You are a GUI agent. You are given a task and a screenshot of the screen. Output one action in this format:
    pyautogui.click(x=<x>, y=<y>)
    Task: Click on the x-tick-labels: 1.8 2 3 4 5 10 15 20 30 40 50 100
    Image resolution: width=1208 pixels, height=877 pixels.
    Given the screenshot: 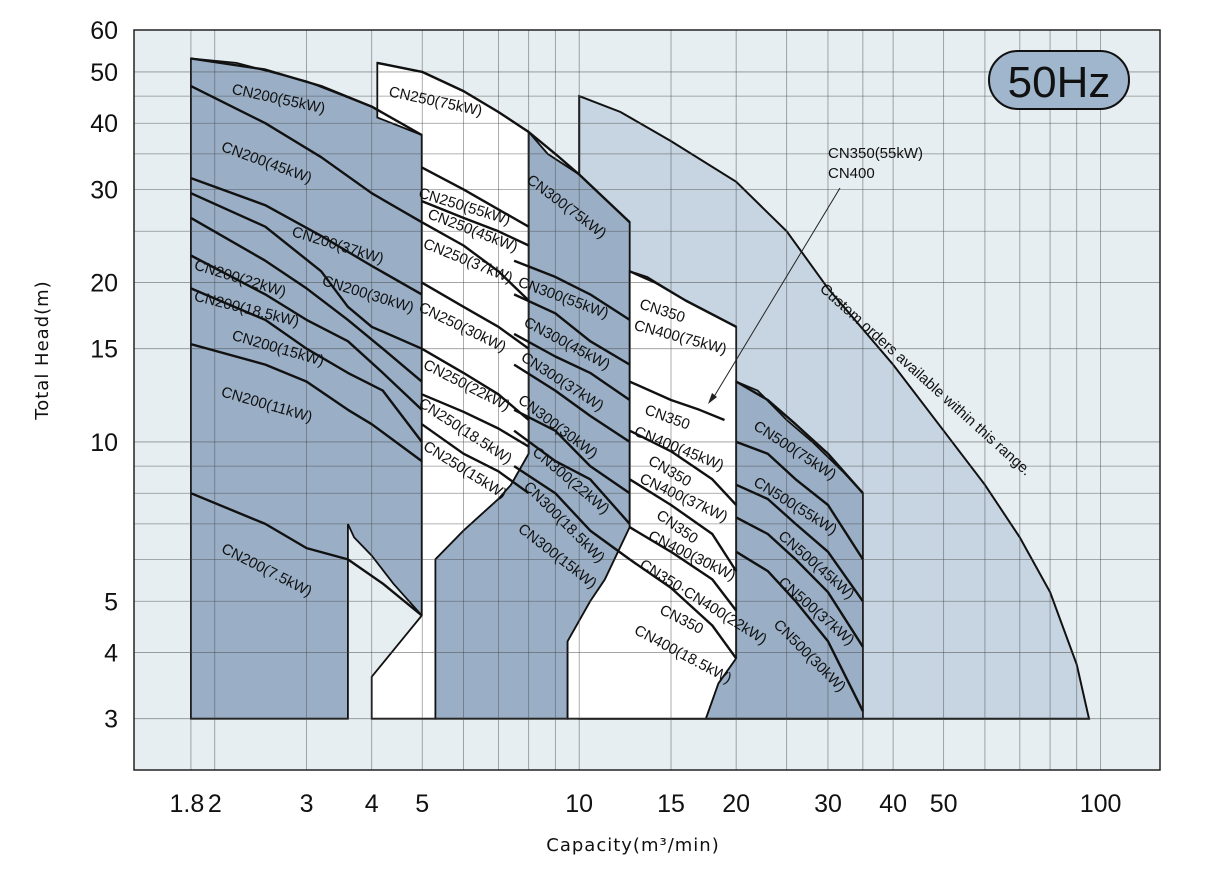 What is the action you would take?
    pyautogui.click(x=646, y=804)
    